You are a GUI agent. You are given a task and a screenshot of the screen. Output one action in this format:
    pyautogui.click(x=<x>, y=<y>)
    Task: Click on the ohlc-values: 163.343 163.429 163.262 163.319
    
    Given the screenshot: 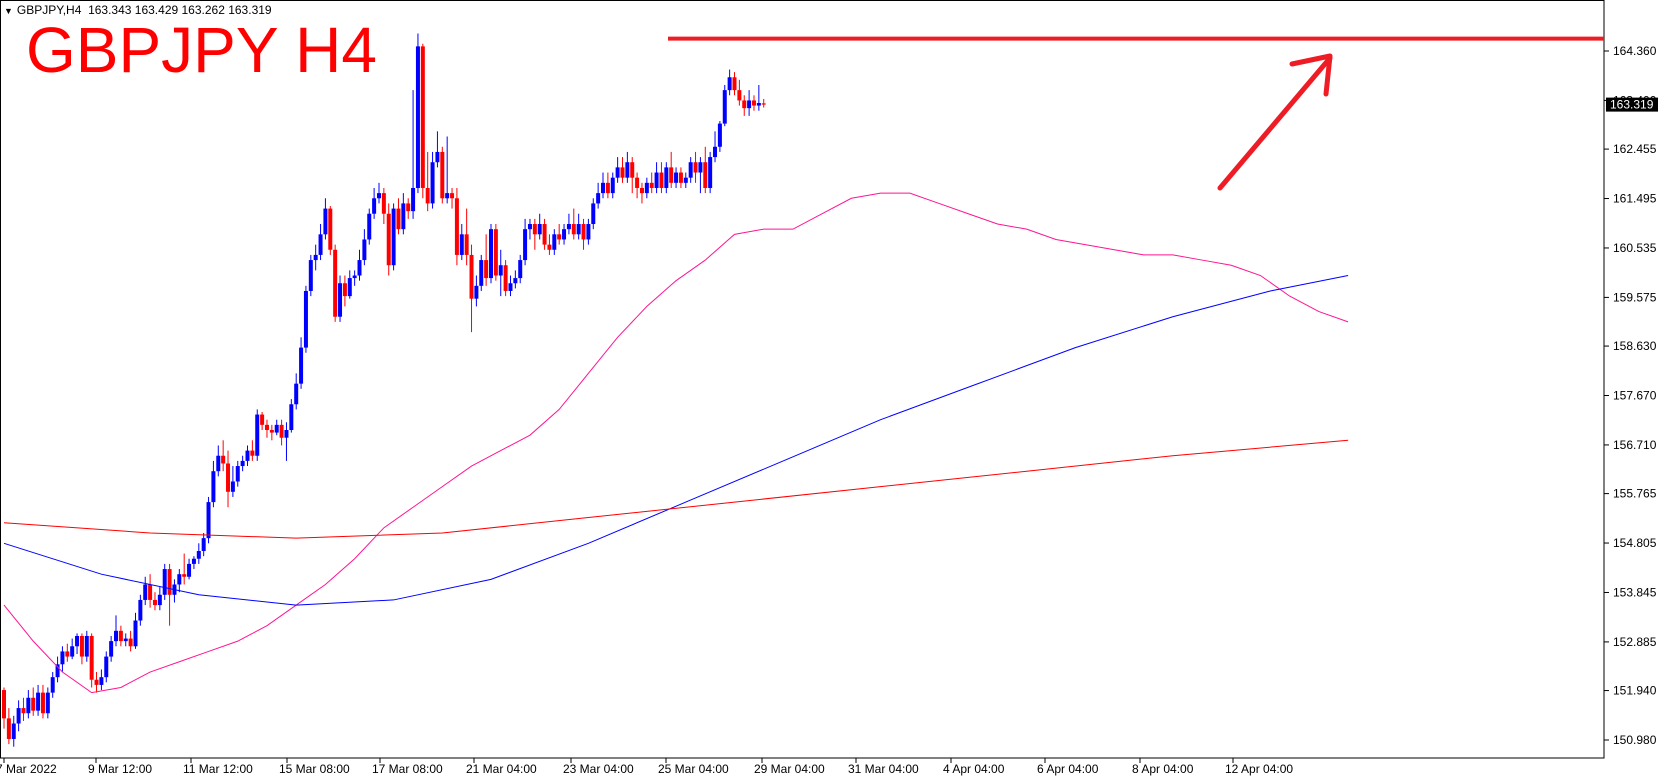 What is the action you would take?
    pyautogui.click(x=180, y=10)
    